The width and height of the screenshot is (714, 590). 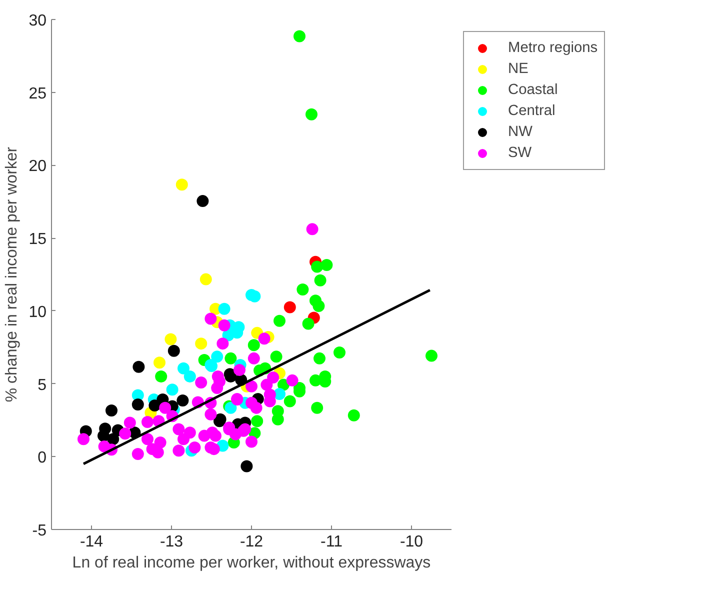 What do you see at coordinates (42, 458) in the screenshot?
I see `y-tick-label: 0` at bounding box center [42, 458].